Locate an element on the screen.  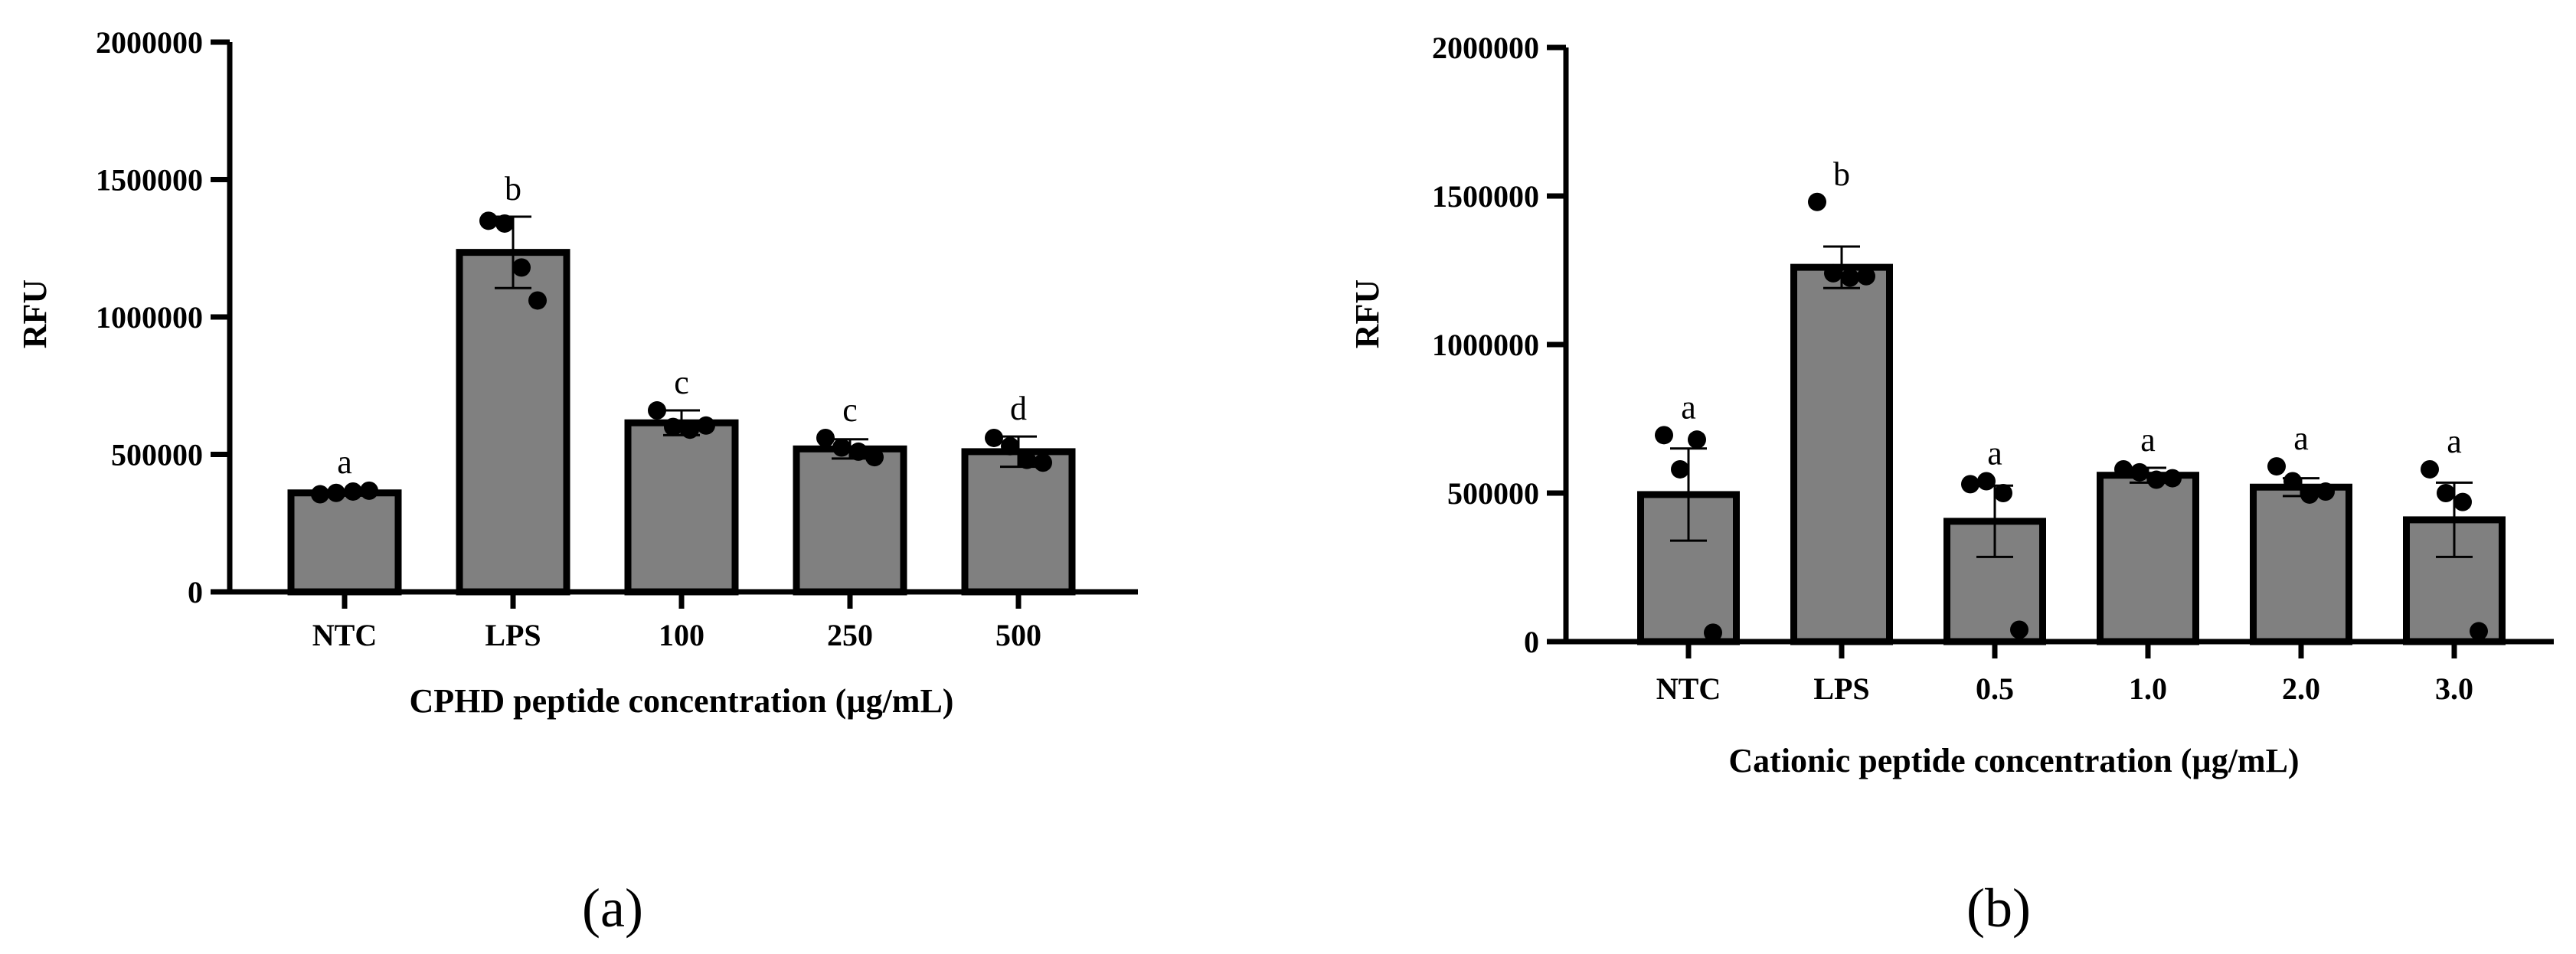
panel-label: (b) is located at coordinates (1998, 908).